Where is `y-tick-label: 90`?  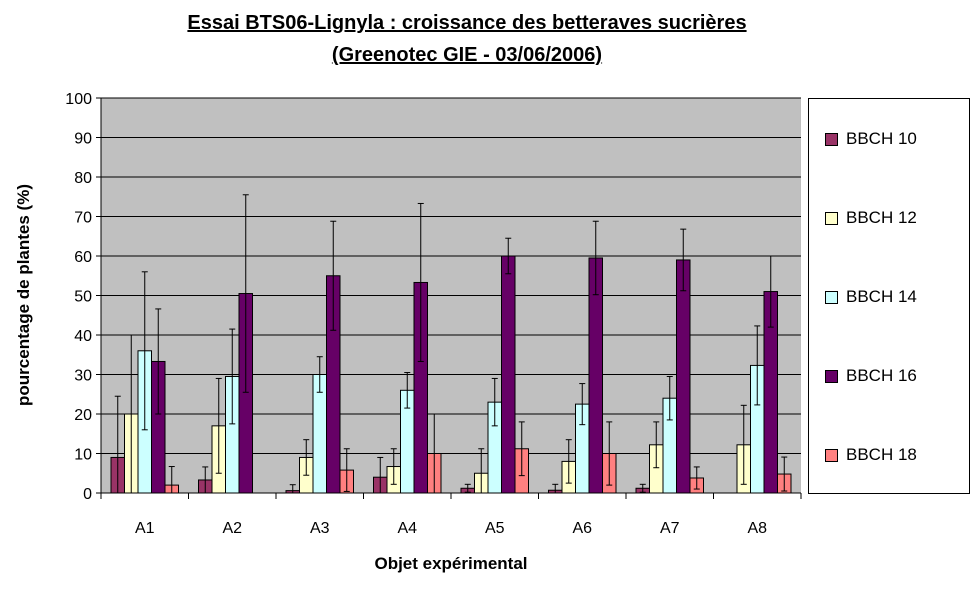 y-tick-label: 90 is located at coordinates (83, 139).